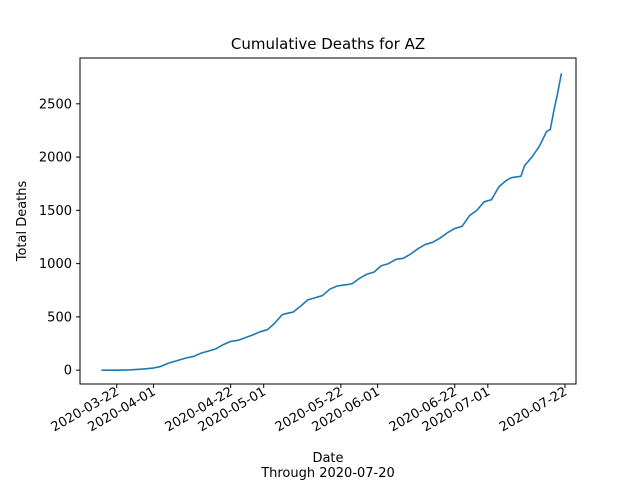  Describe the element at coordinates (59, 238) in the screenshot. I see `y-axis: 0 500 1000 1500 2000 2500` at that location.